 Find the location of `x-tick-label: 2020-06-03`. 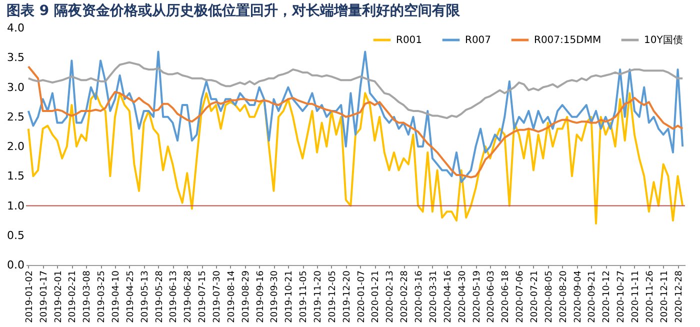

x-tick-label: 2020-06-03 is located at coordinates (491, 296).